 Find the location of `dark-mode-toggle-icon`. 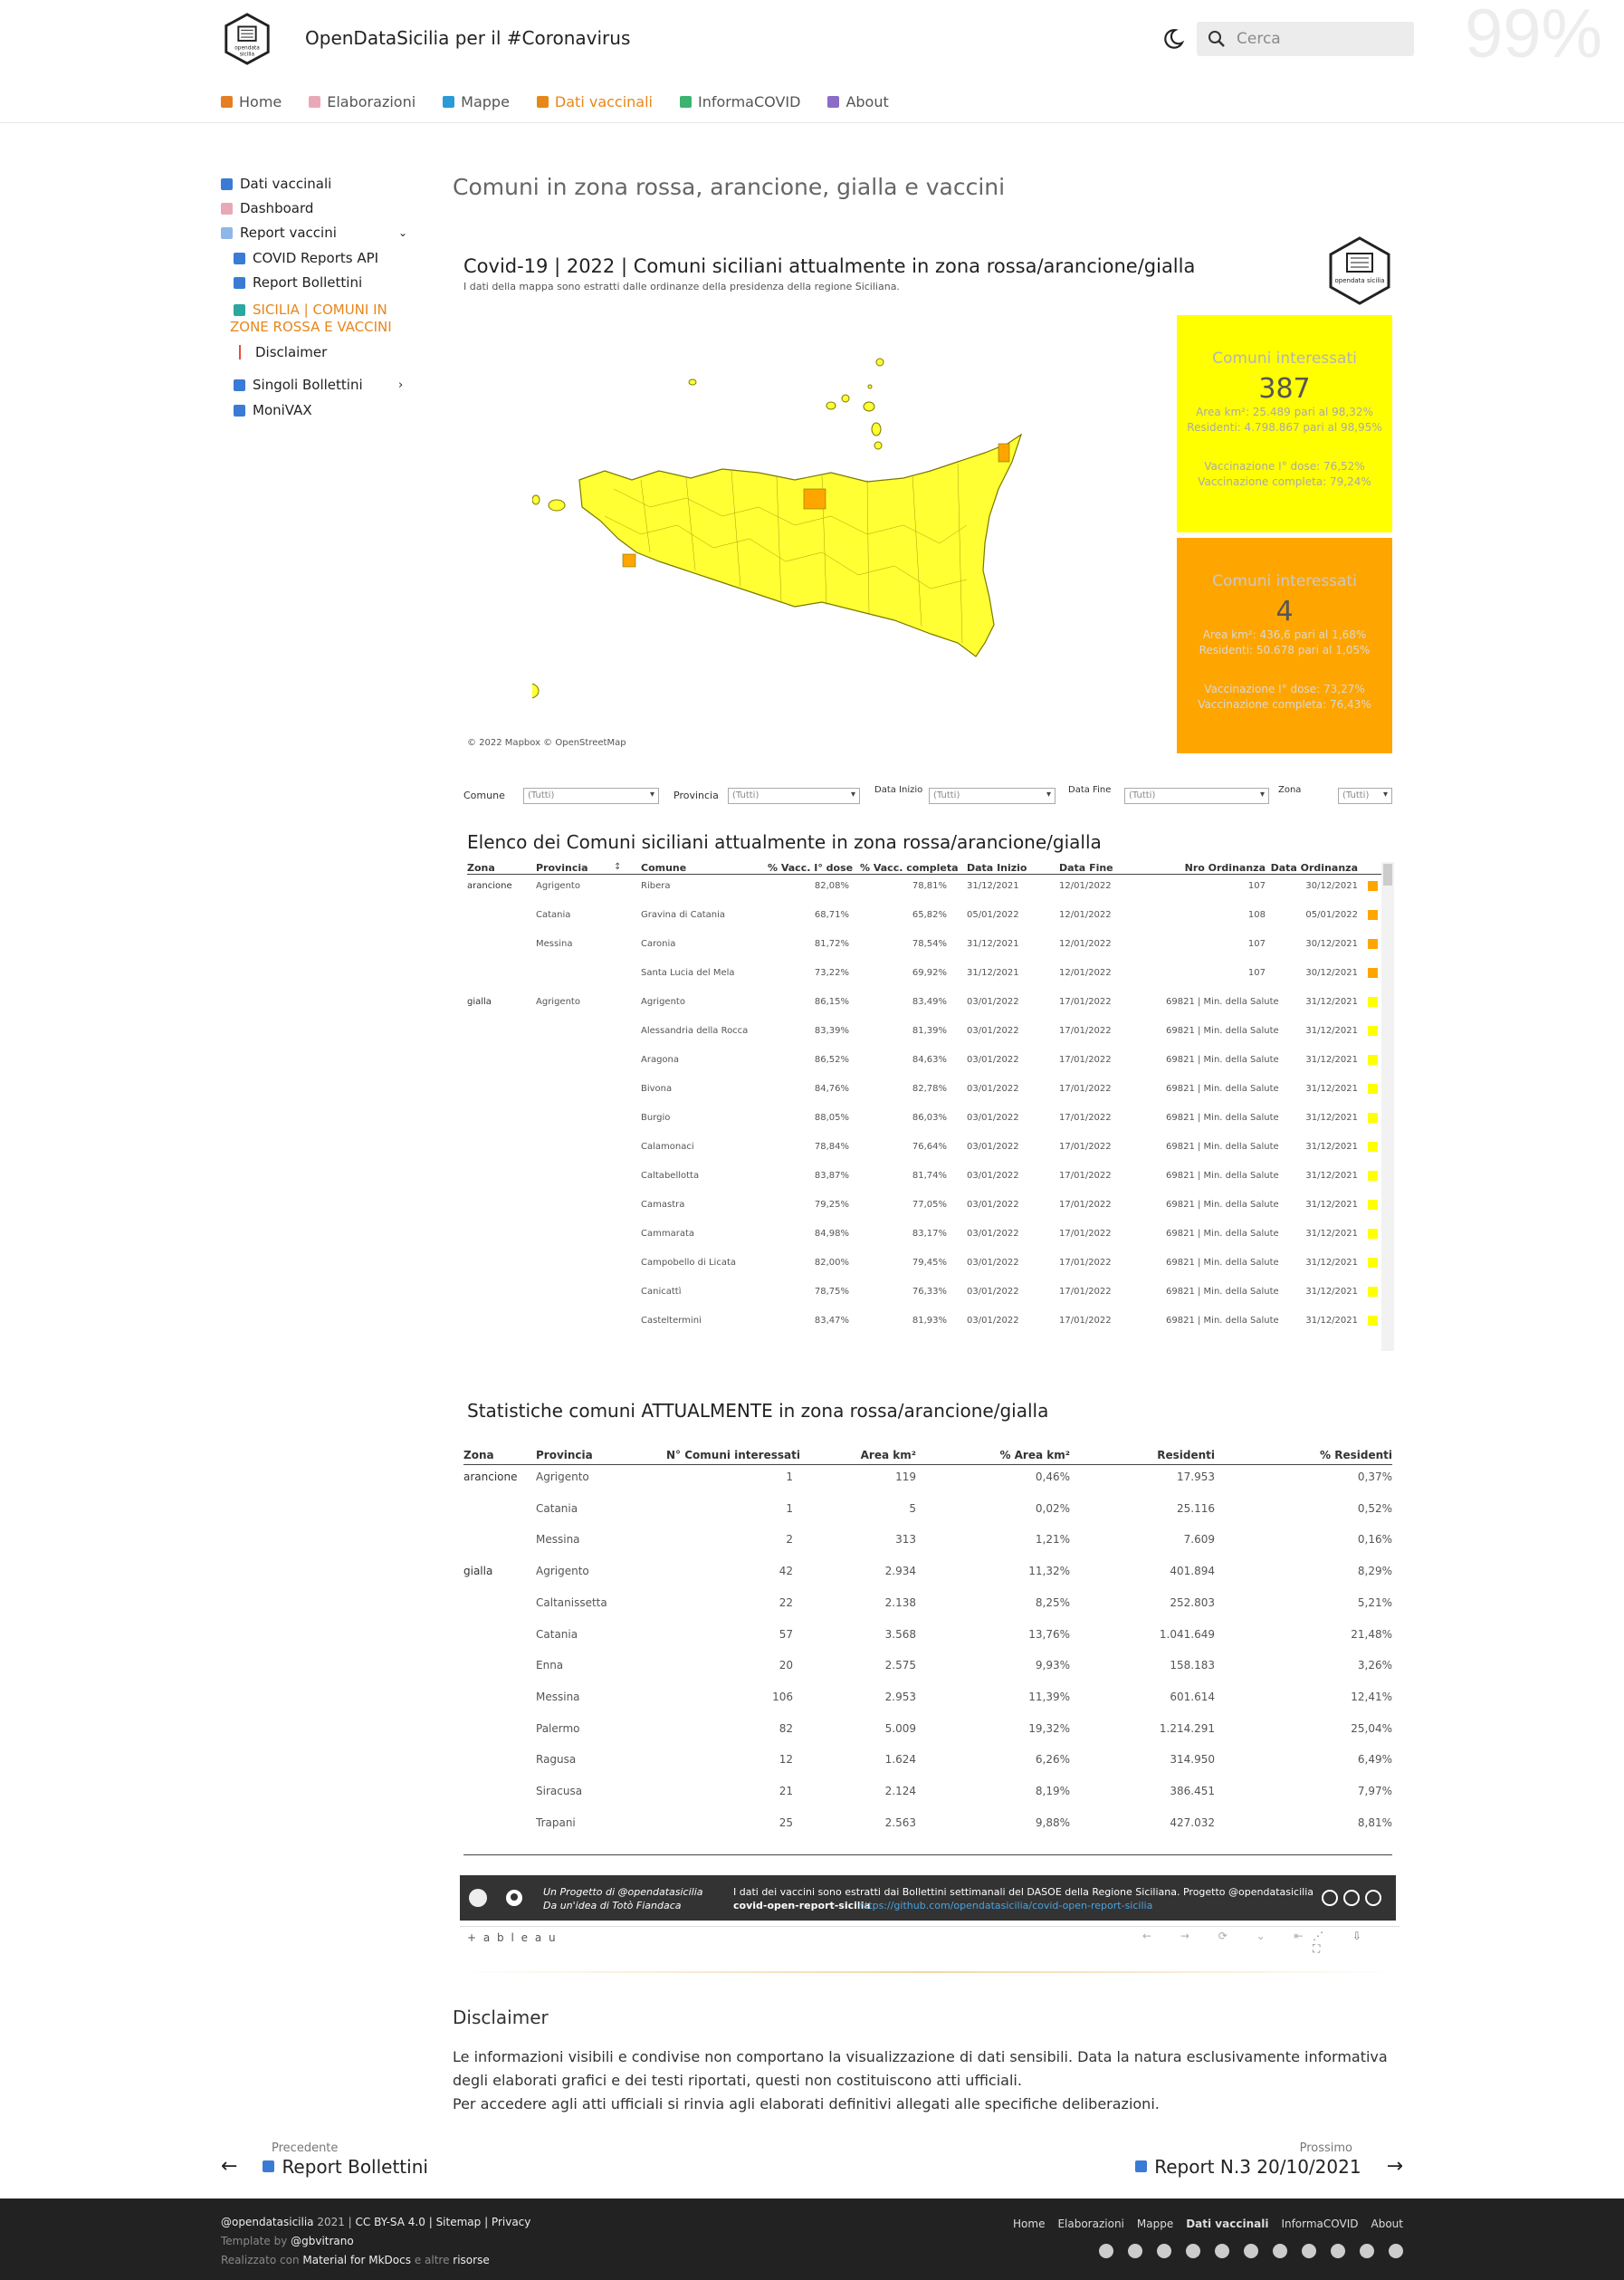

dark-mode-toggle-icon is located at coordinates (1173, 39).